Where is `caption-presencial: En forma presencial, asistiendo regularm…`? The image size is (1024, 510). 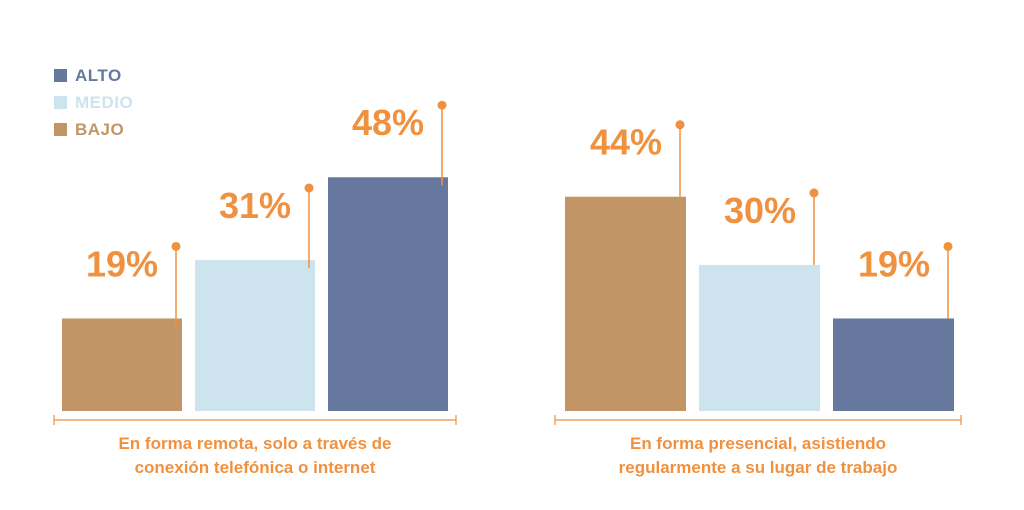 caption-presencial: En forma presencial, asistiendo regularm… is located at coordinates (758, 456).